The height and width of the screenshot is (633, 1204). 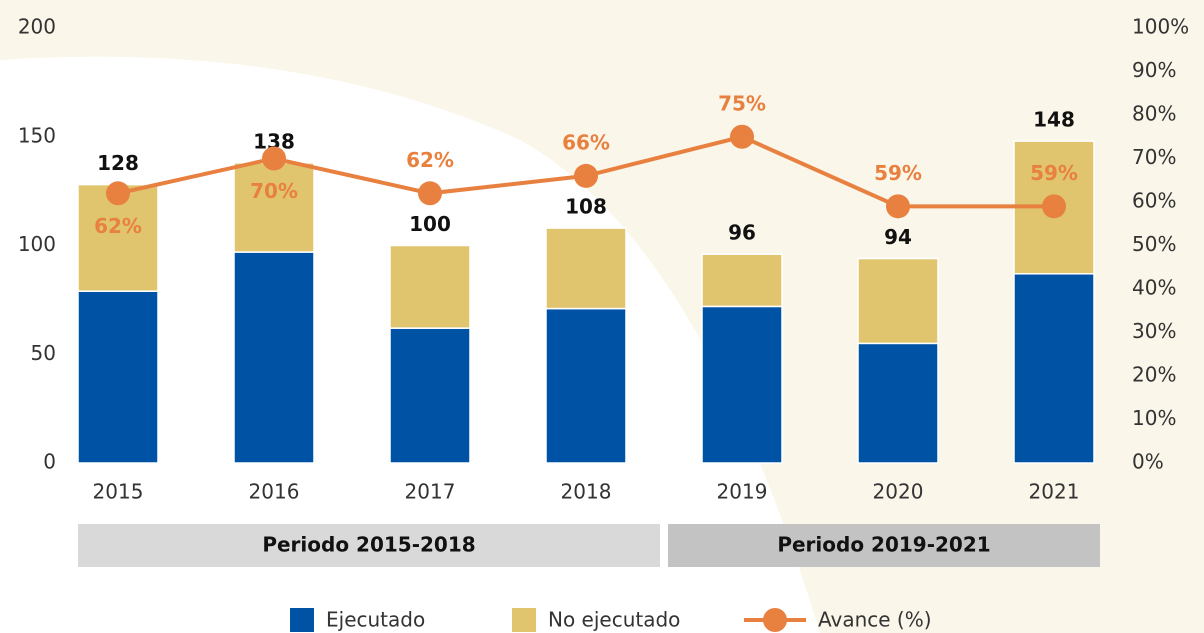 What do you see at coordinates (375, 620) in the screenshot?
I see `legend-label: Ejecutado` at bounding box center [375, 620].